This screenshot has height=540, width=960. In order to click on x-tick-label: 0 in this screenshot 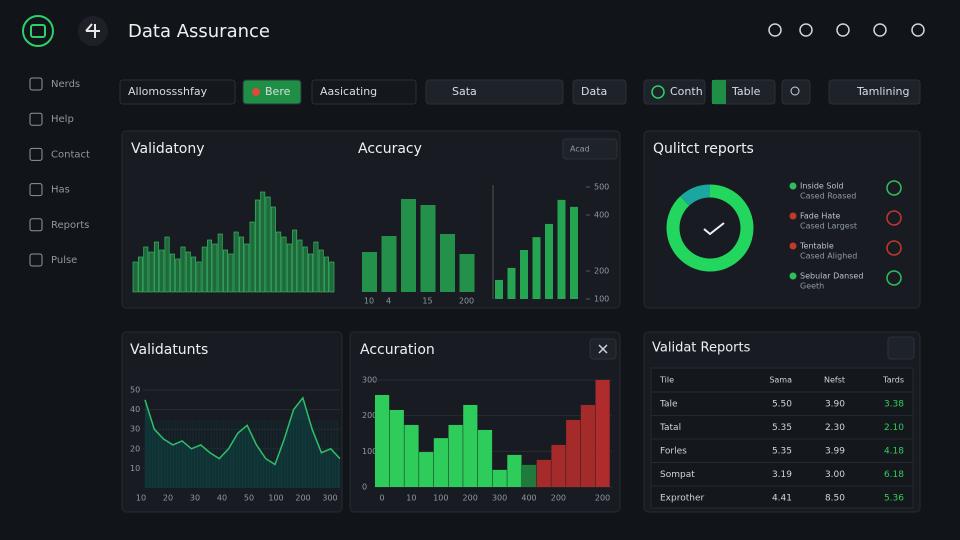, I will do `click(381, 498)`.